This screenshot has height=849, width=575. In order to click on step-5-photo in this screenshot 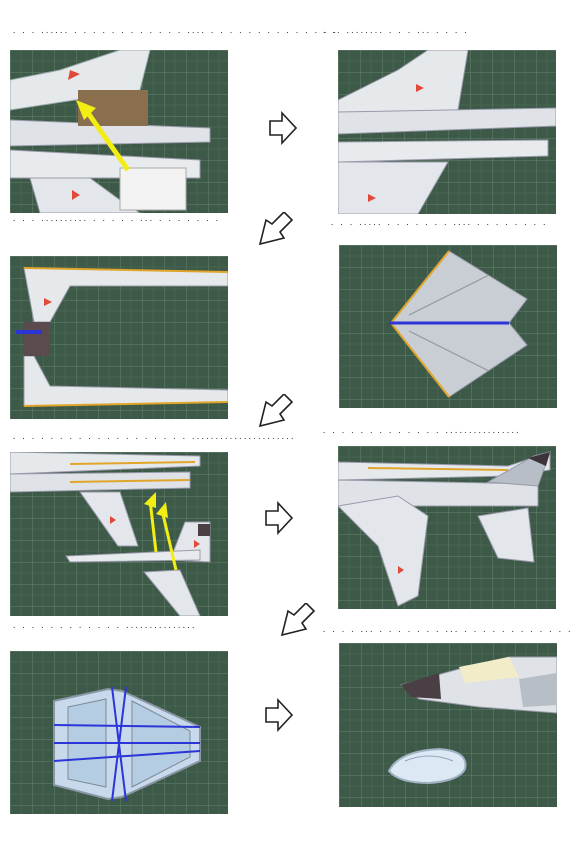, I will do `click(119, 534)`.